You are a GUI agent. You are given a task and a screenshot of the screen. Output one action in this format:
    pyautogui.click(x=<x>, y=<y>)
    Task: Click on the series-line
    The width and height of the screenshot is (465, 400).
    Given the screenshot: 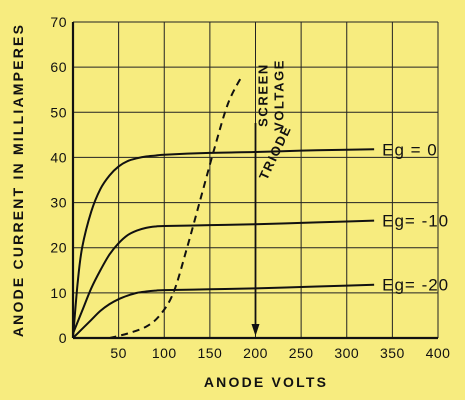 What is the action you would take?
    pyautogui.click(x=223, y=311)
    